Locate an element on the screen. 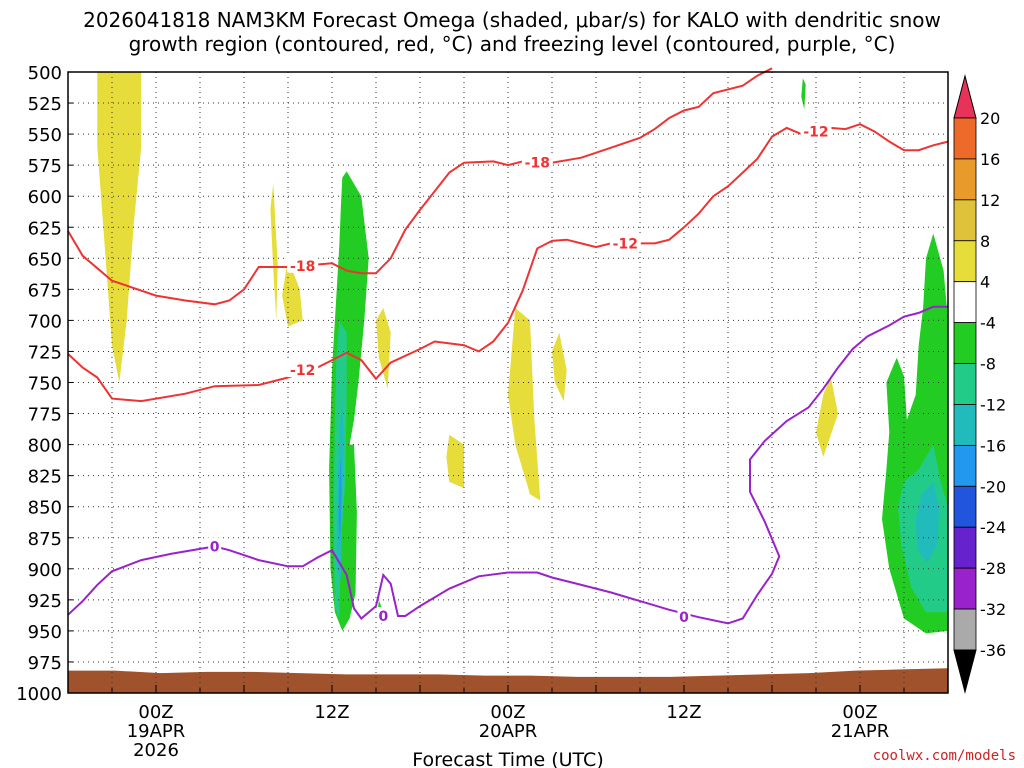 The width and height of the screenshot is (1024, 768). colorbar-label: -4 is located at coordinates (988, 323).